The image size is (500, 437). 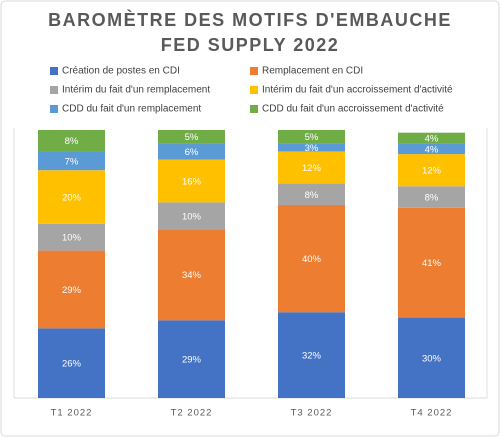 I want to click on data-label: 26%, so click(x=72, y=364).